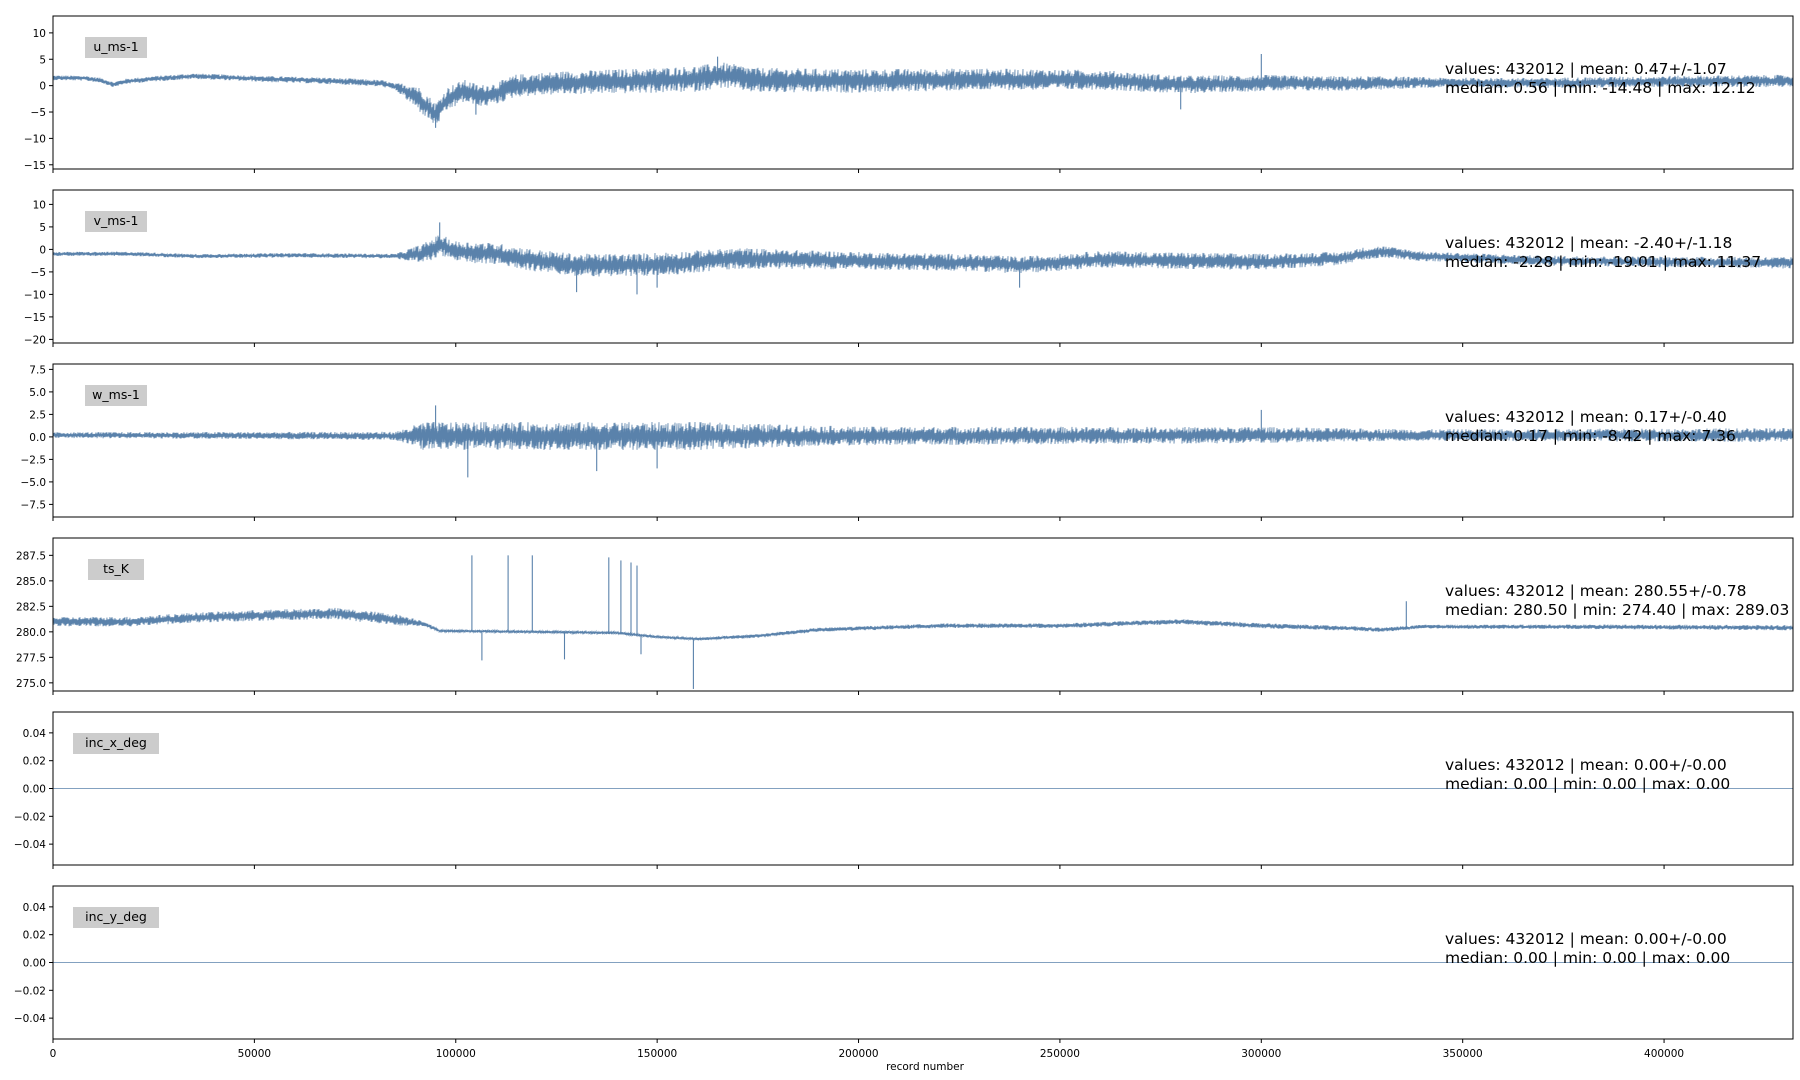 This screenshot has height=1080, width=1800. Describe the element at coordinates (37, 393) in the screenshot. I see `y-tick-label: 5.0` at that location.